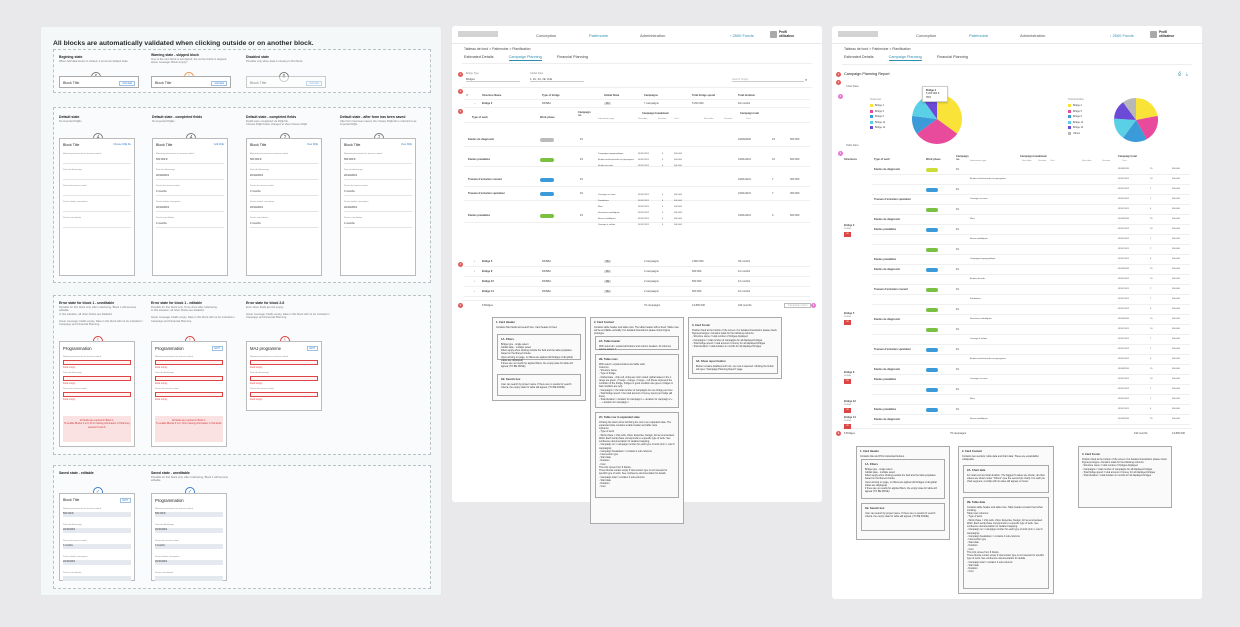 The width and height of the screenshot is (1240, 627). I want to click on col-breakdown: Campaign breakdown, so click(1033, 156).